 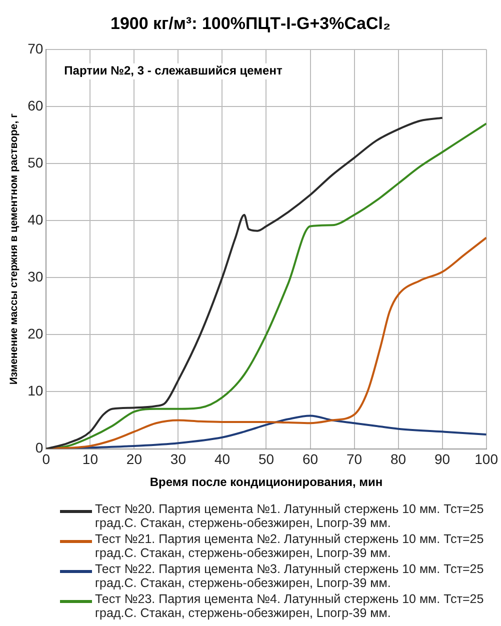 What do you see at coordinates (36, 390) in the screenshot?
I see `y-tick-label: 10` at bounding box center [36, 390].